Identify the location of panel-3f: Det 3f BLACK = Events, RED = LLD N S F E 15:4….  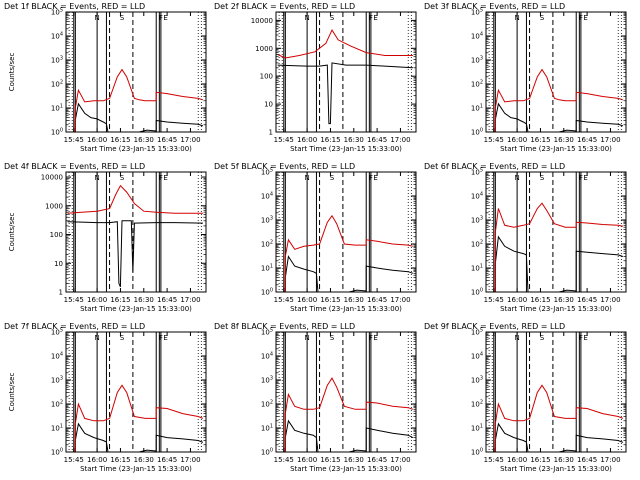
(525, 77).